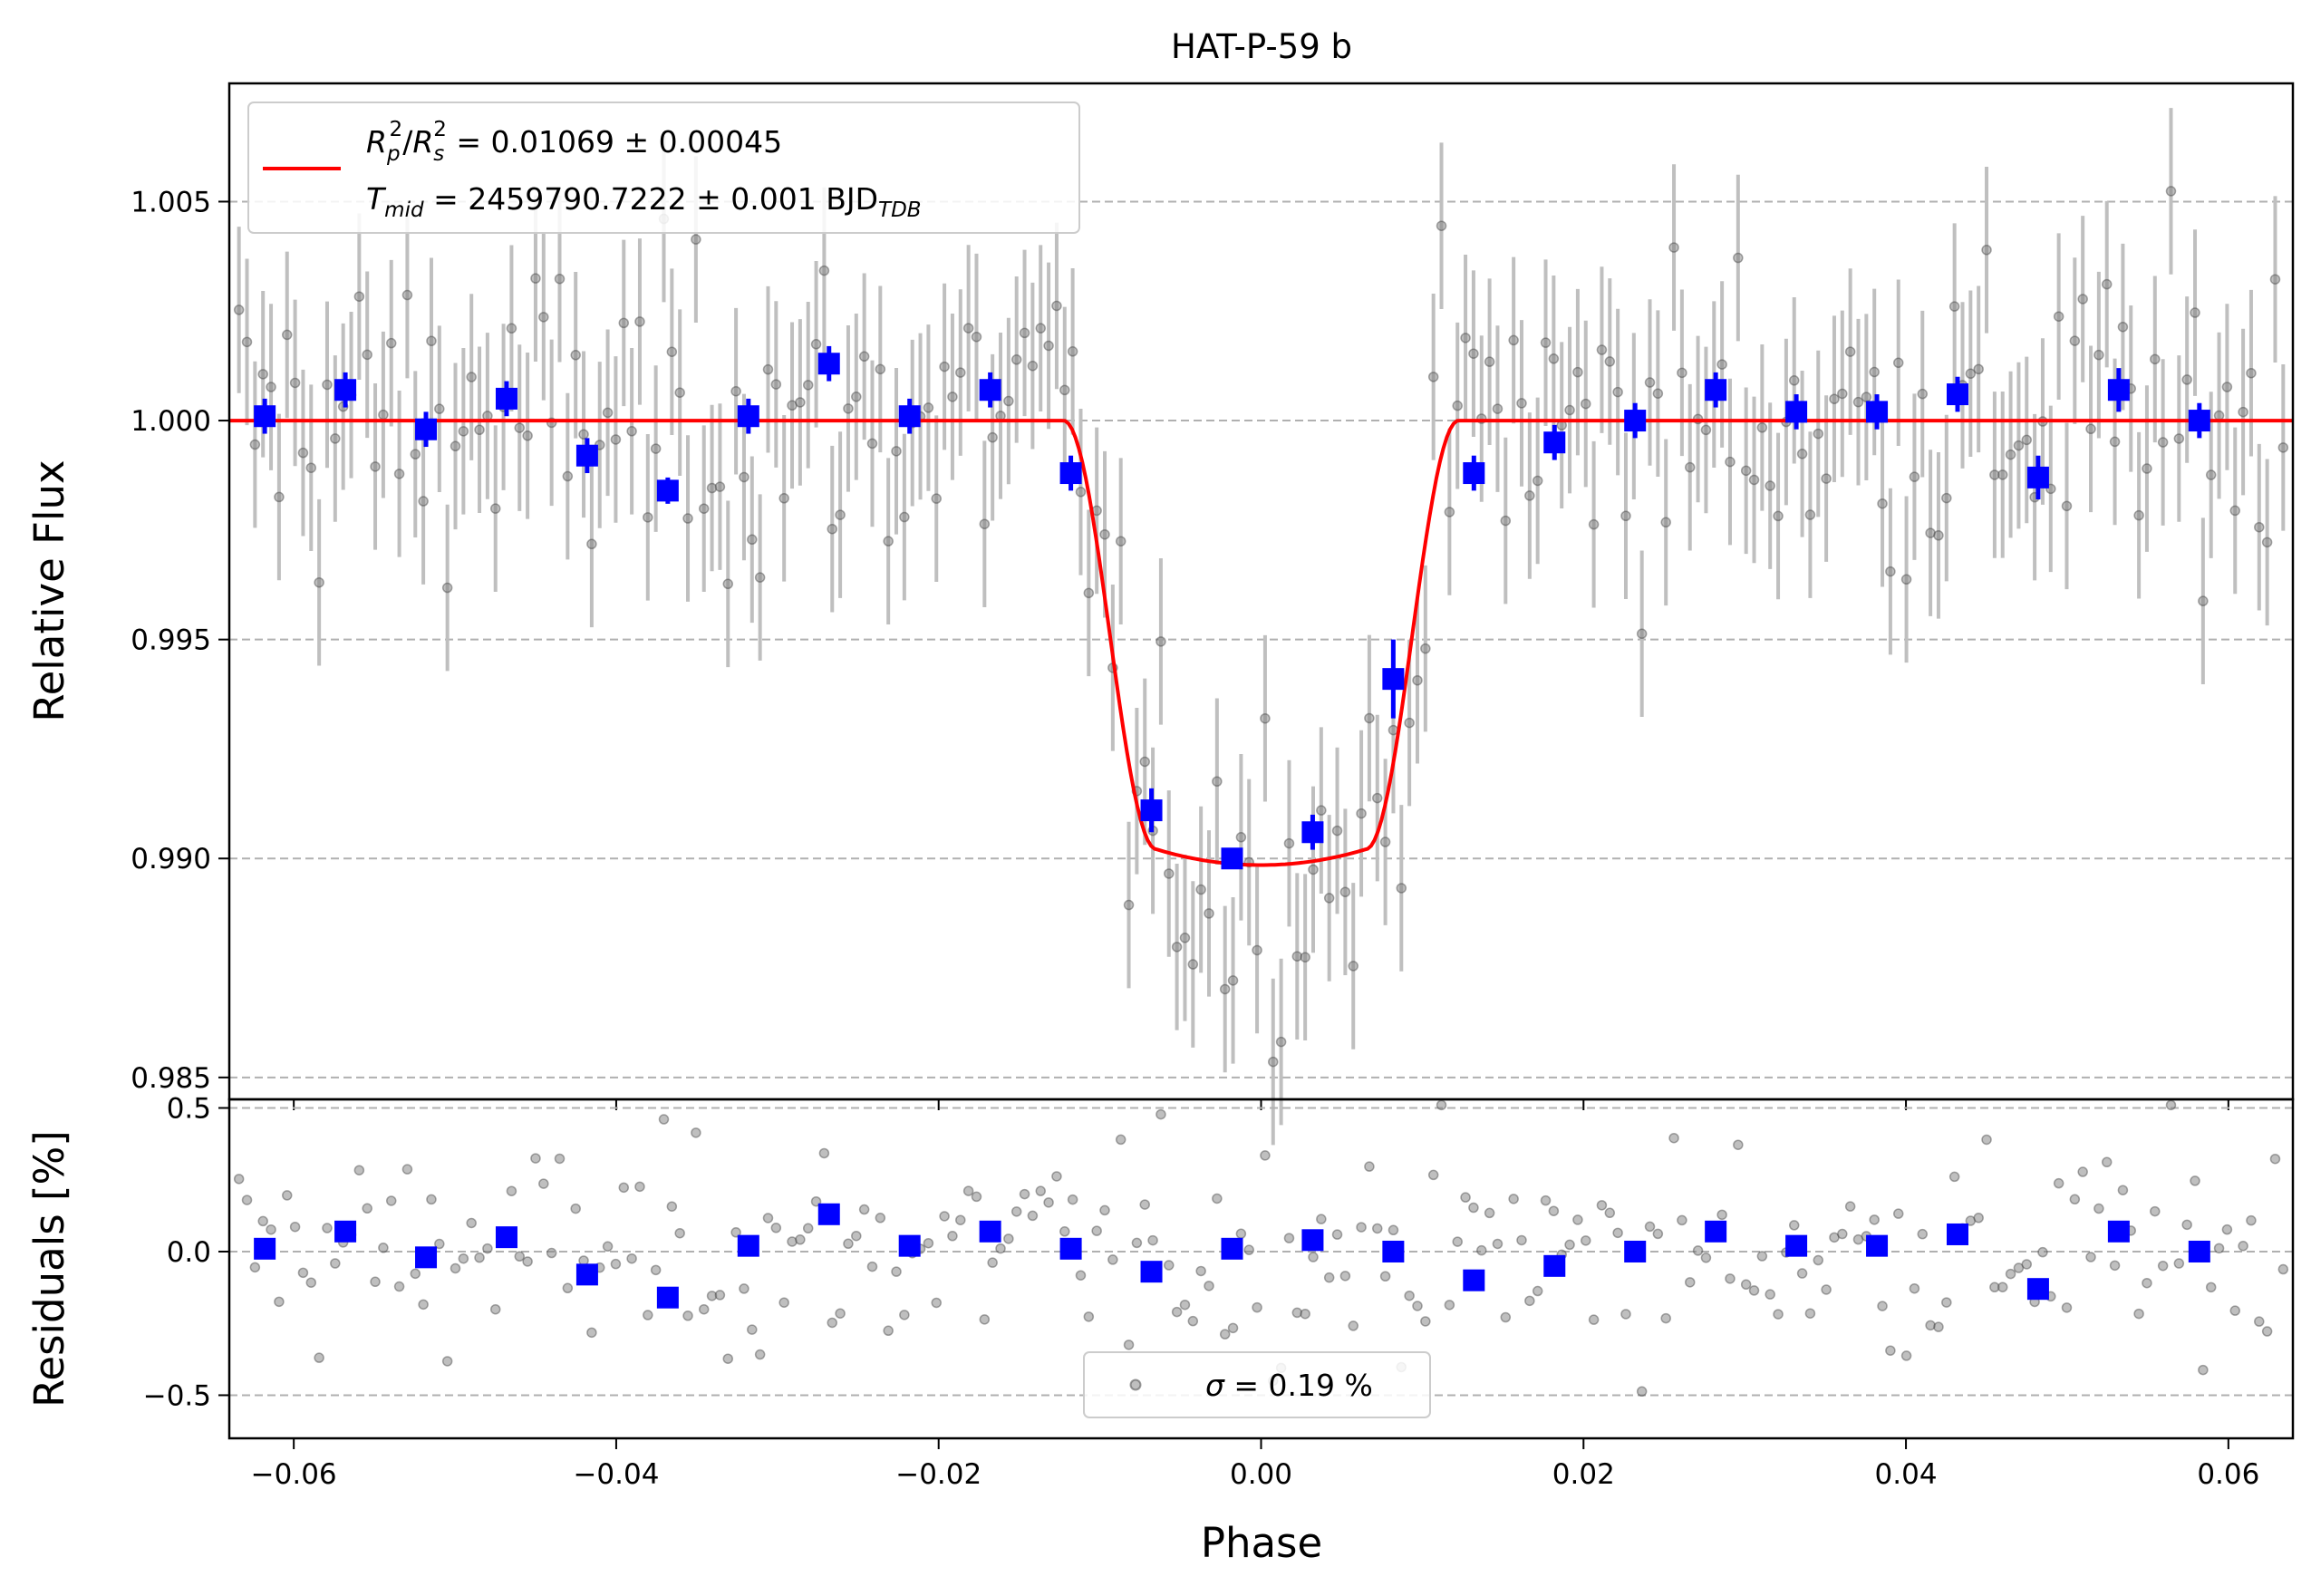 This screenshot has height=1596, width=2311. Describe the element at coordinates (1262, 46) in the screenshot. I see `chart-title: HAT-P-59 b` at that location.